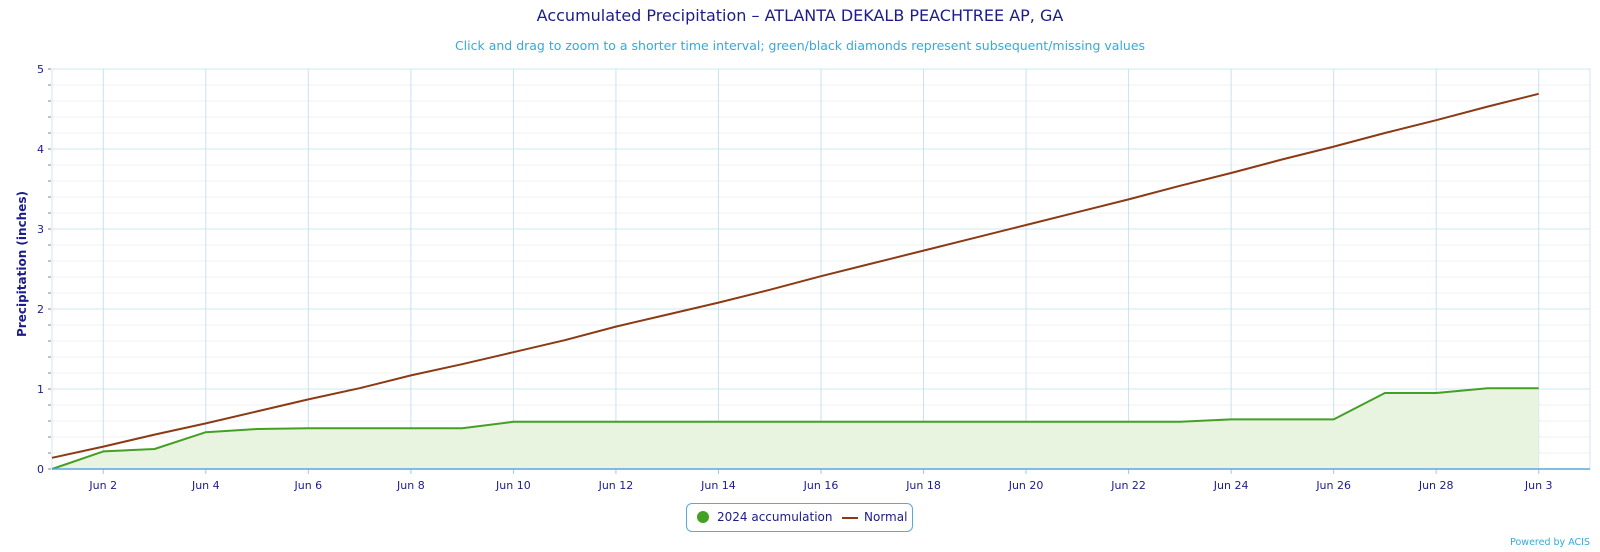  What do you see at coordinates (1550, 542) in the screenshot?
I see `credit-link: Powered by ACIS` at bounding box center [1550, 542].